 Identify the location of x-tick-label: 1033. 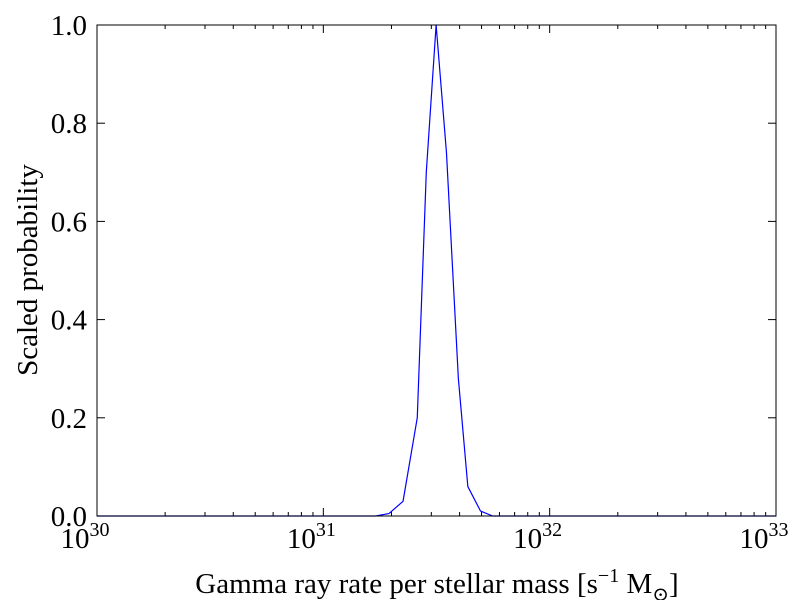
(764, 537).